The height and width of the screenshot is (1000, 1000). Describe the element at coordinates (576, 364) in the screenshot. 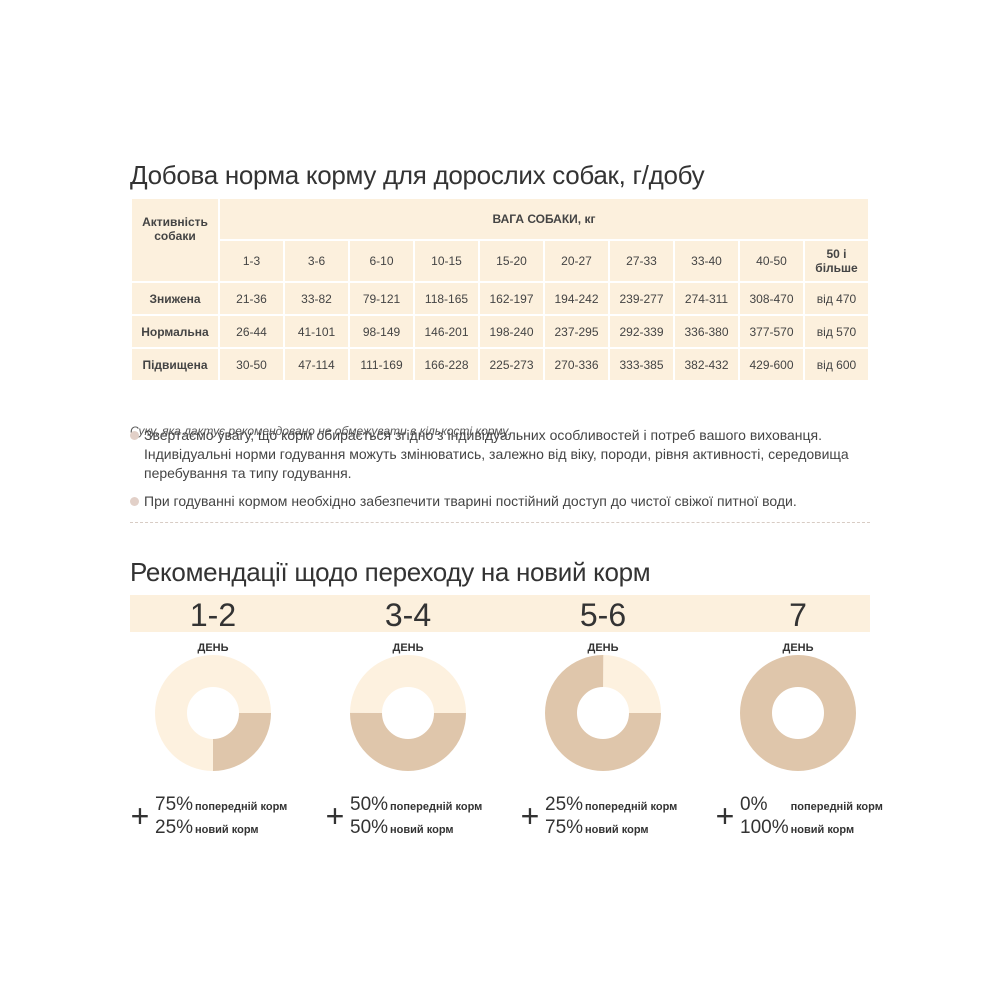

I see `cell: 270-336` at that location.